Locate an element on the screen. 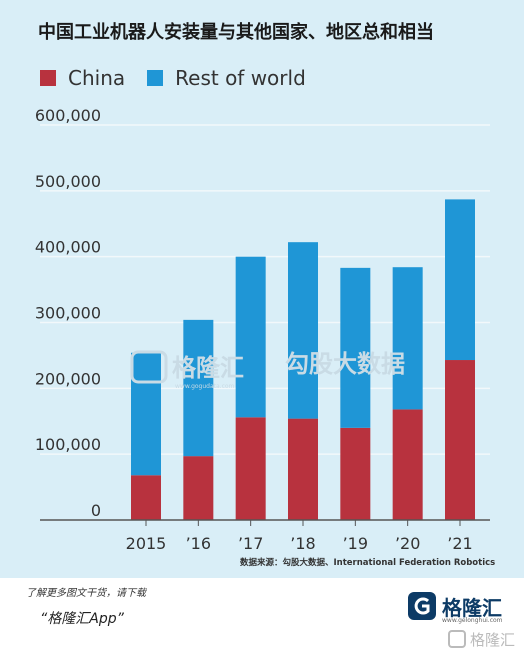 This screenshot has width=524, height=655. x-tick-label: ’20 is located at coordinates (407, 543).